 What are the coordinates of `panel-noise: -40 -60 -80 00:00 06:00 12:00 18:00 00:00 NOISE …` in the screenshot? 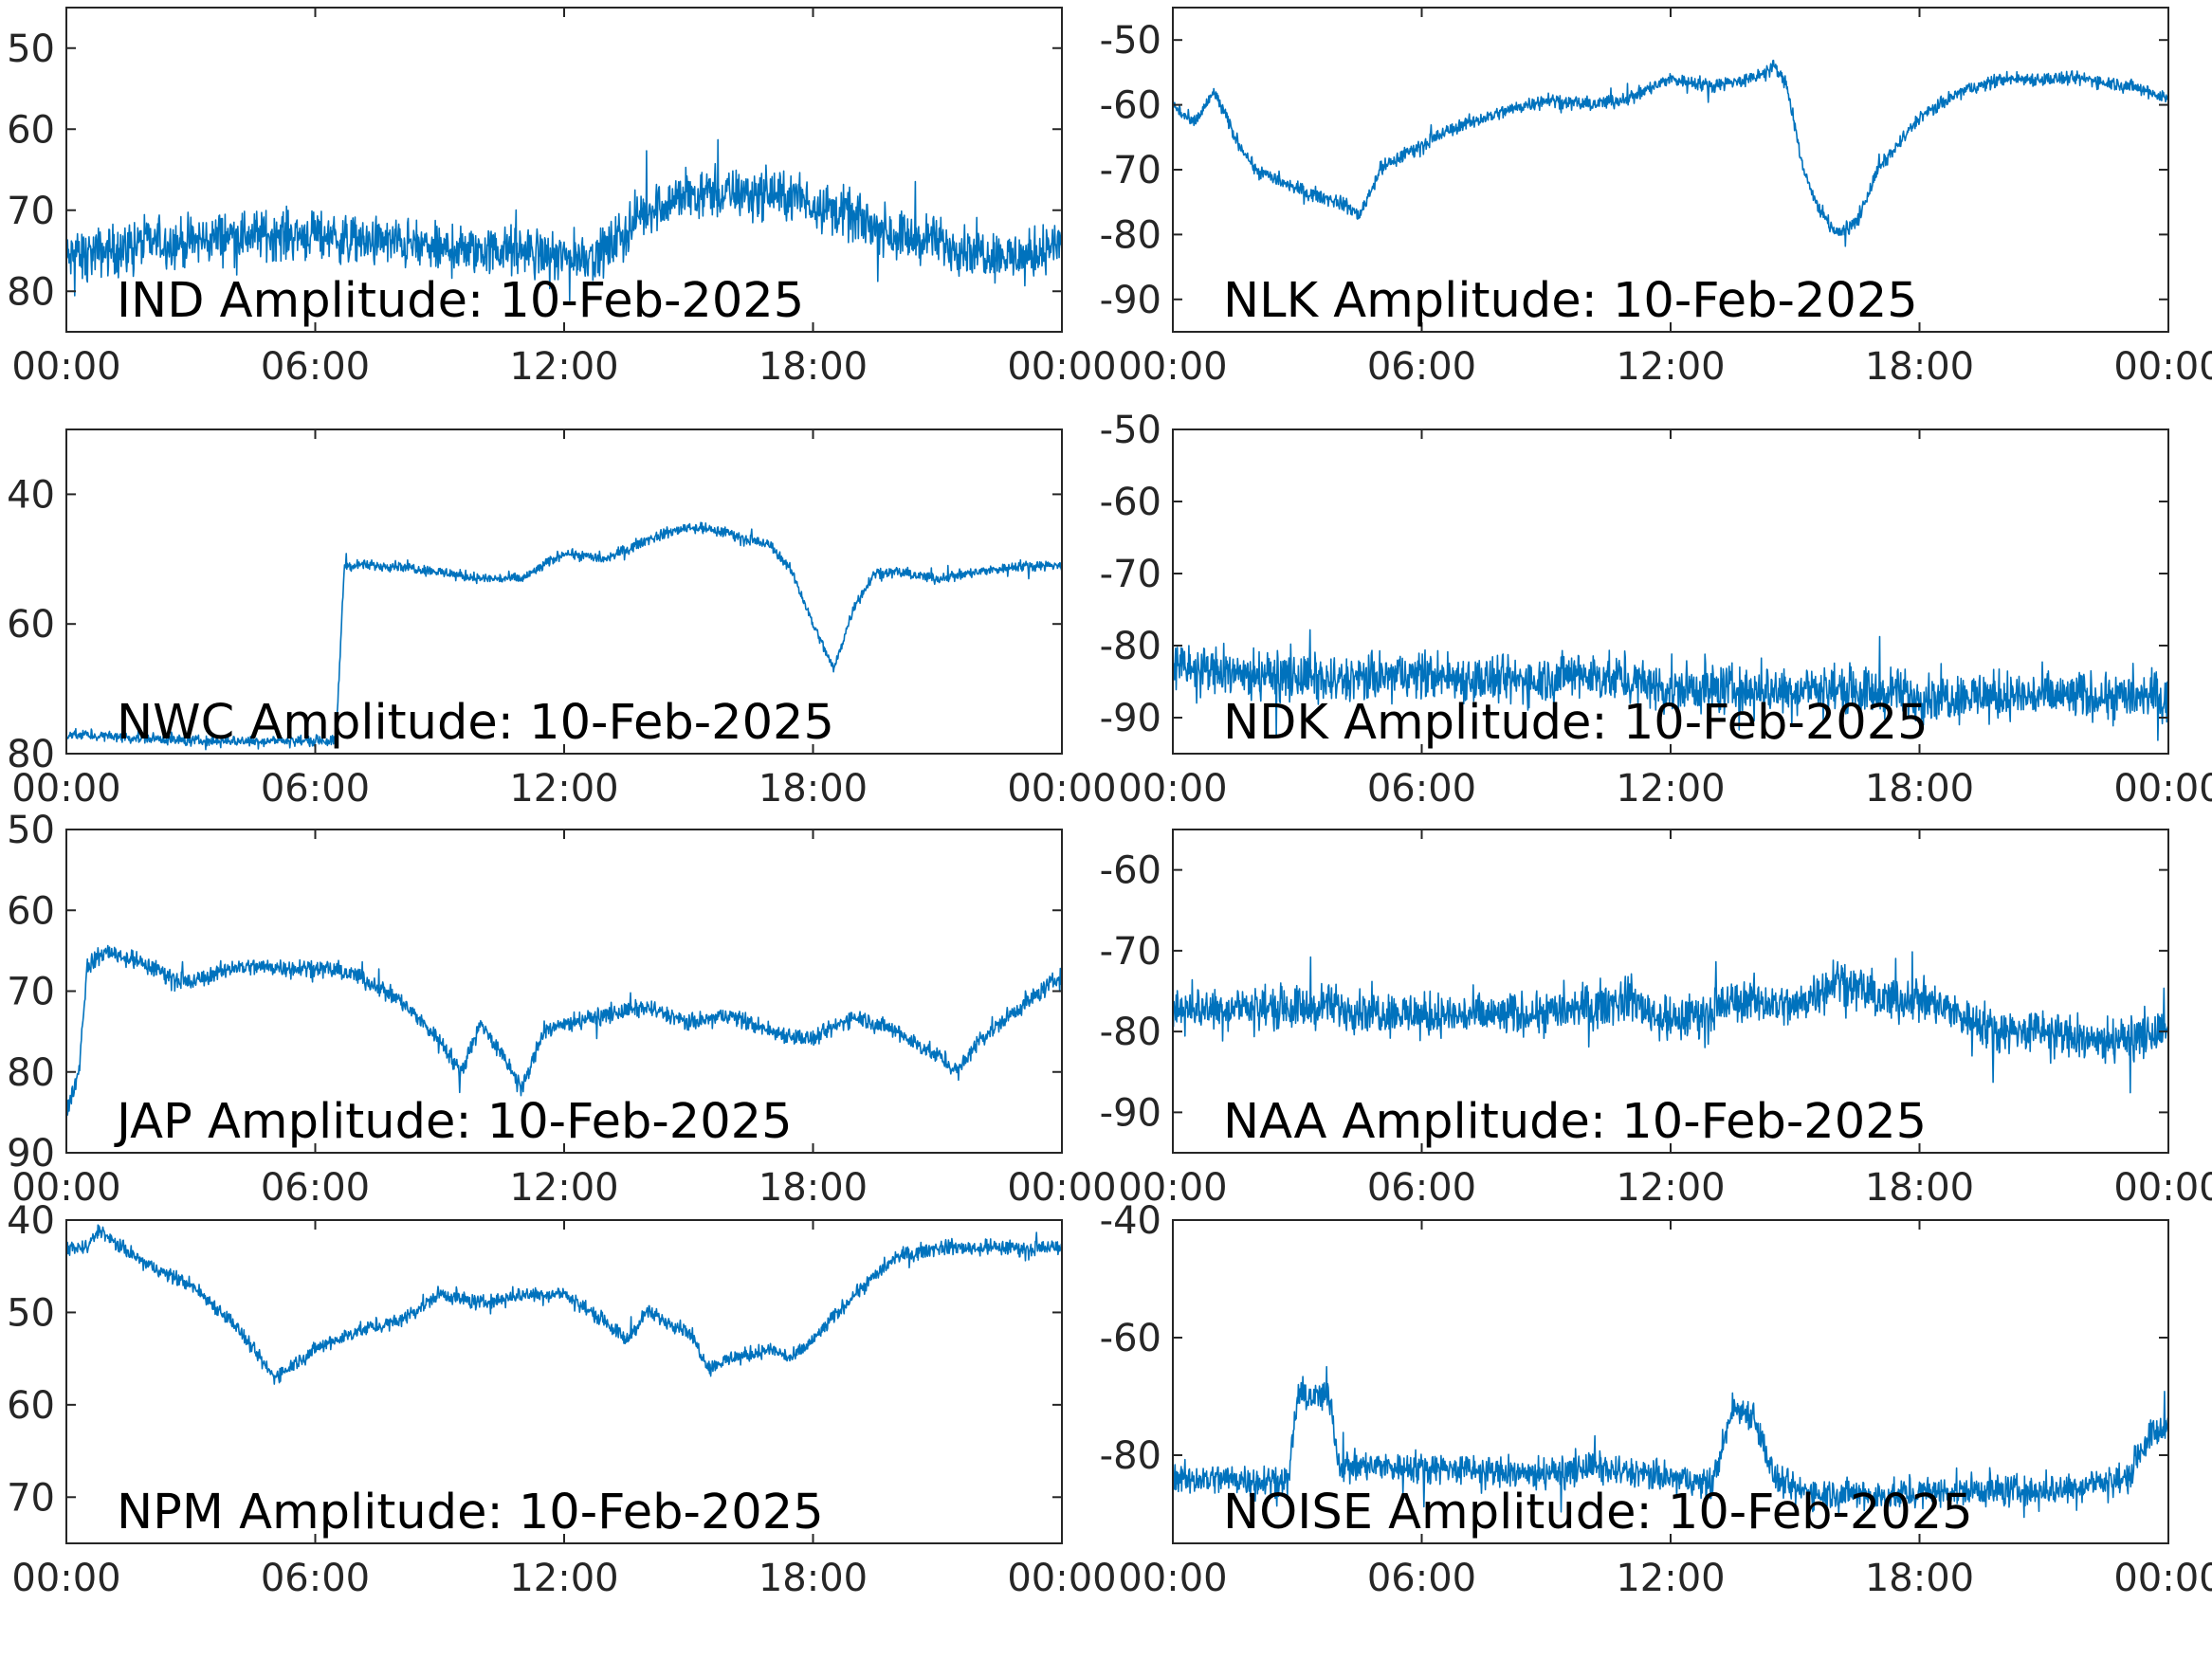 It's located at (1656, 1399).